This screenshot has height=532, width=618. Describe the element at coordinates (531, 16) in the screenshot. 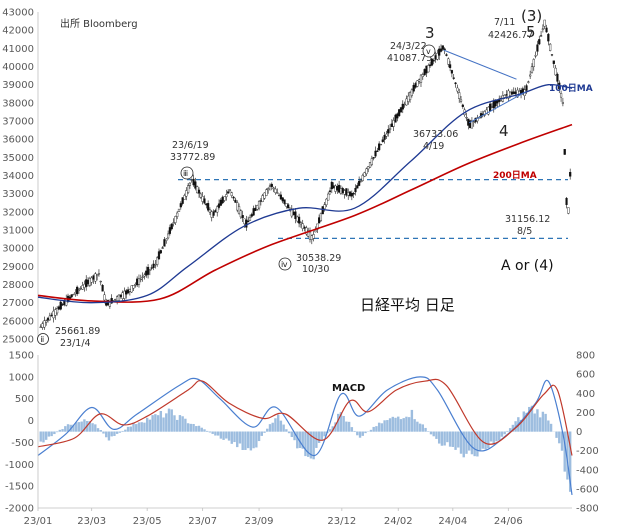

I see `wave-paren3-label: (3)` at that location.